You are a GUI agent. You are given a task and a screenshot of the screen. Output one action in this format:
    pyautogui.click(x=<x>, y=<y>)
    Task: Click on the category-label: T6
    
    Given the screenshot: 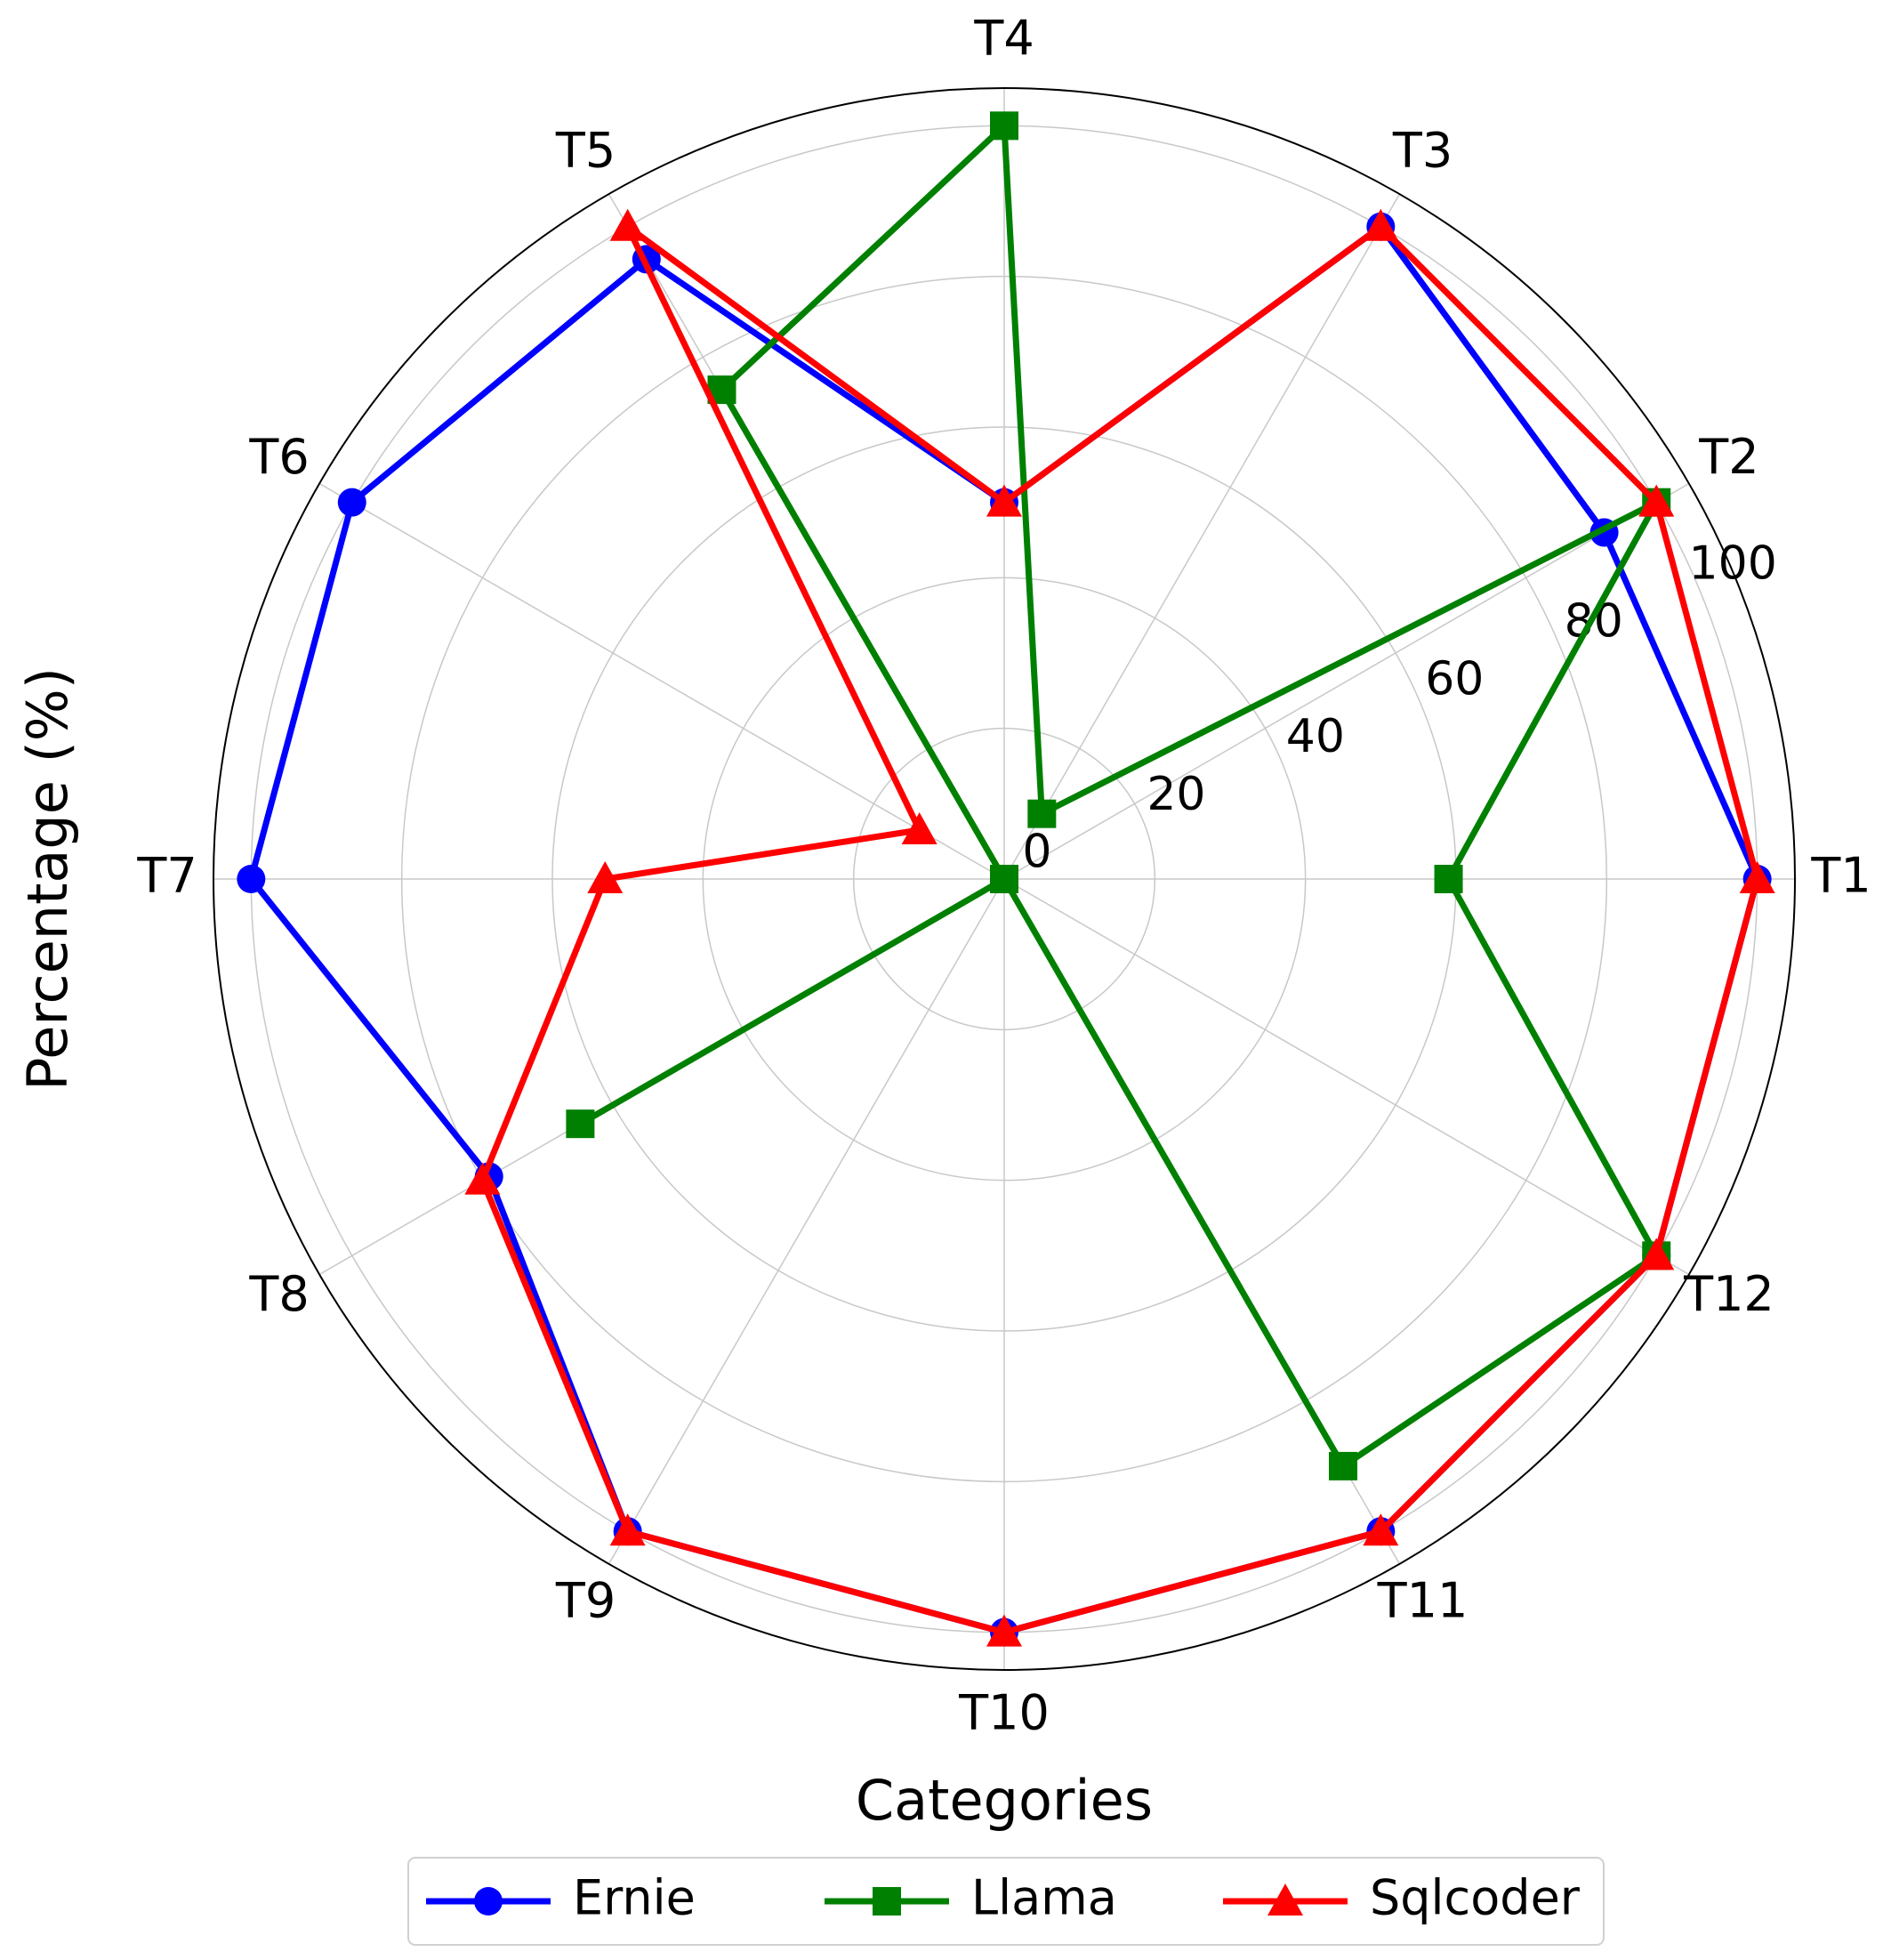 What is the action you would take?
    pyautogui.click(x=278, y=457)
    